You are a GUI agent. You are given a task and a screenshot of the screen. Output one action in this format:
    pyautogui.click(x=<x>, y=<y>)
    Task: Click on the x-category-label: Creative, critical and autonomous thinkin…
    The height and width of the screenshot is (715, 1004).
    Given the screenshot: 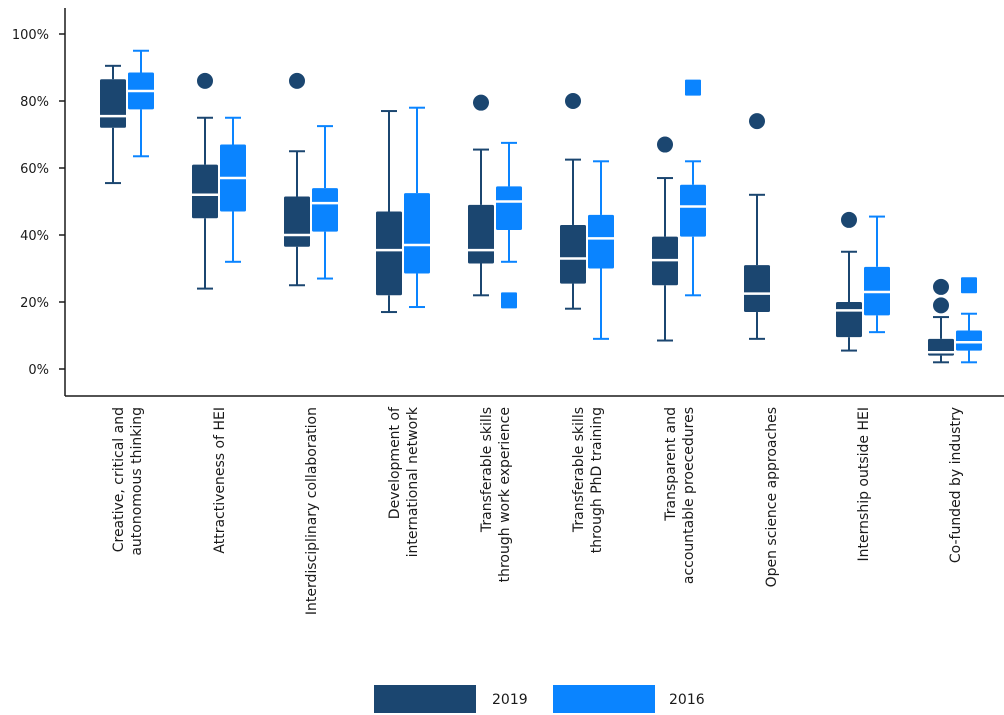 What is the action you would take?
    pyautogui.click(x=128, y=481)
    